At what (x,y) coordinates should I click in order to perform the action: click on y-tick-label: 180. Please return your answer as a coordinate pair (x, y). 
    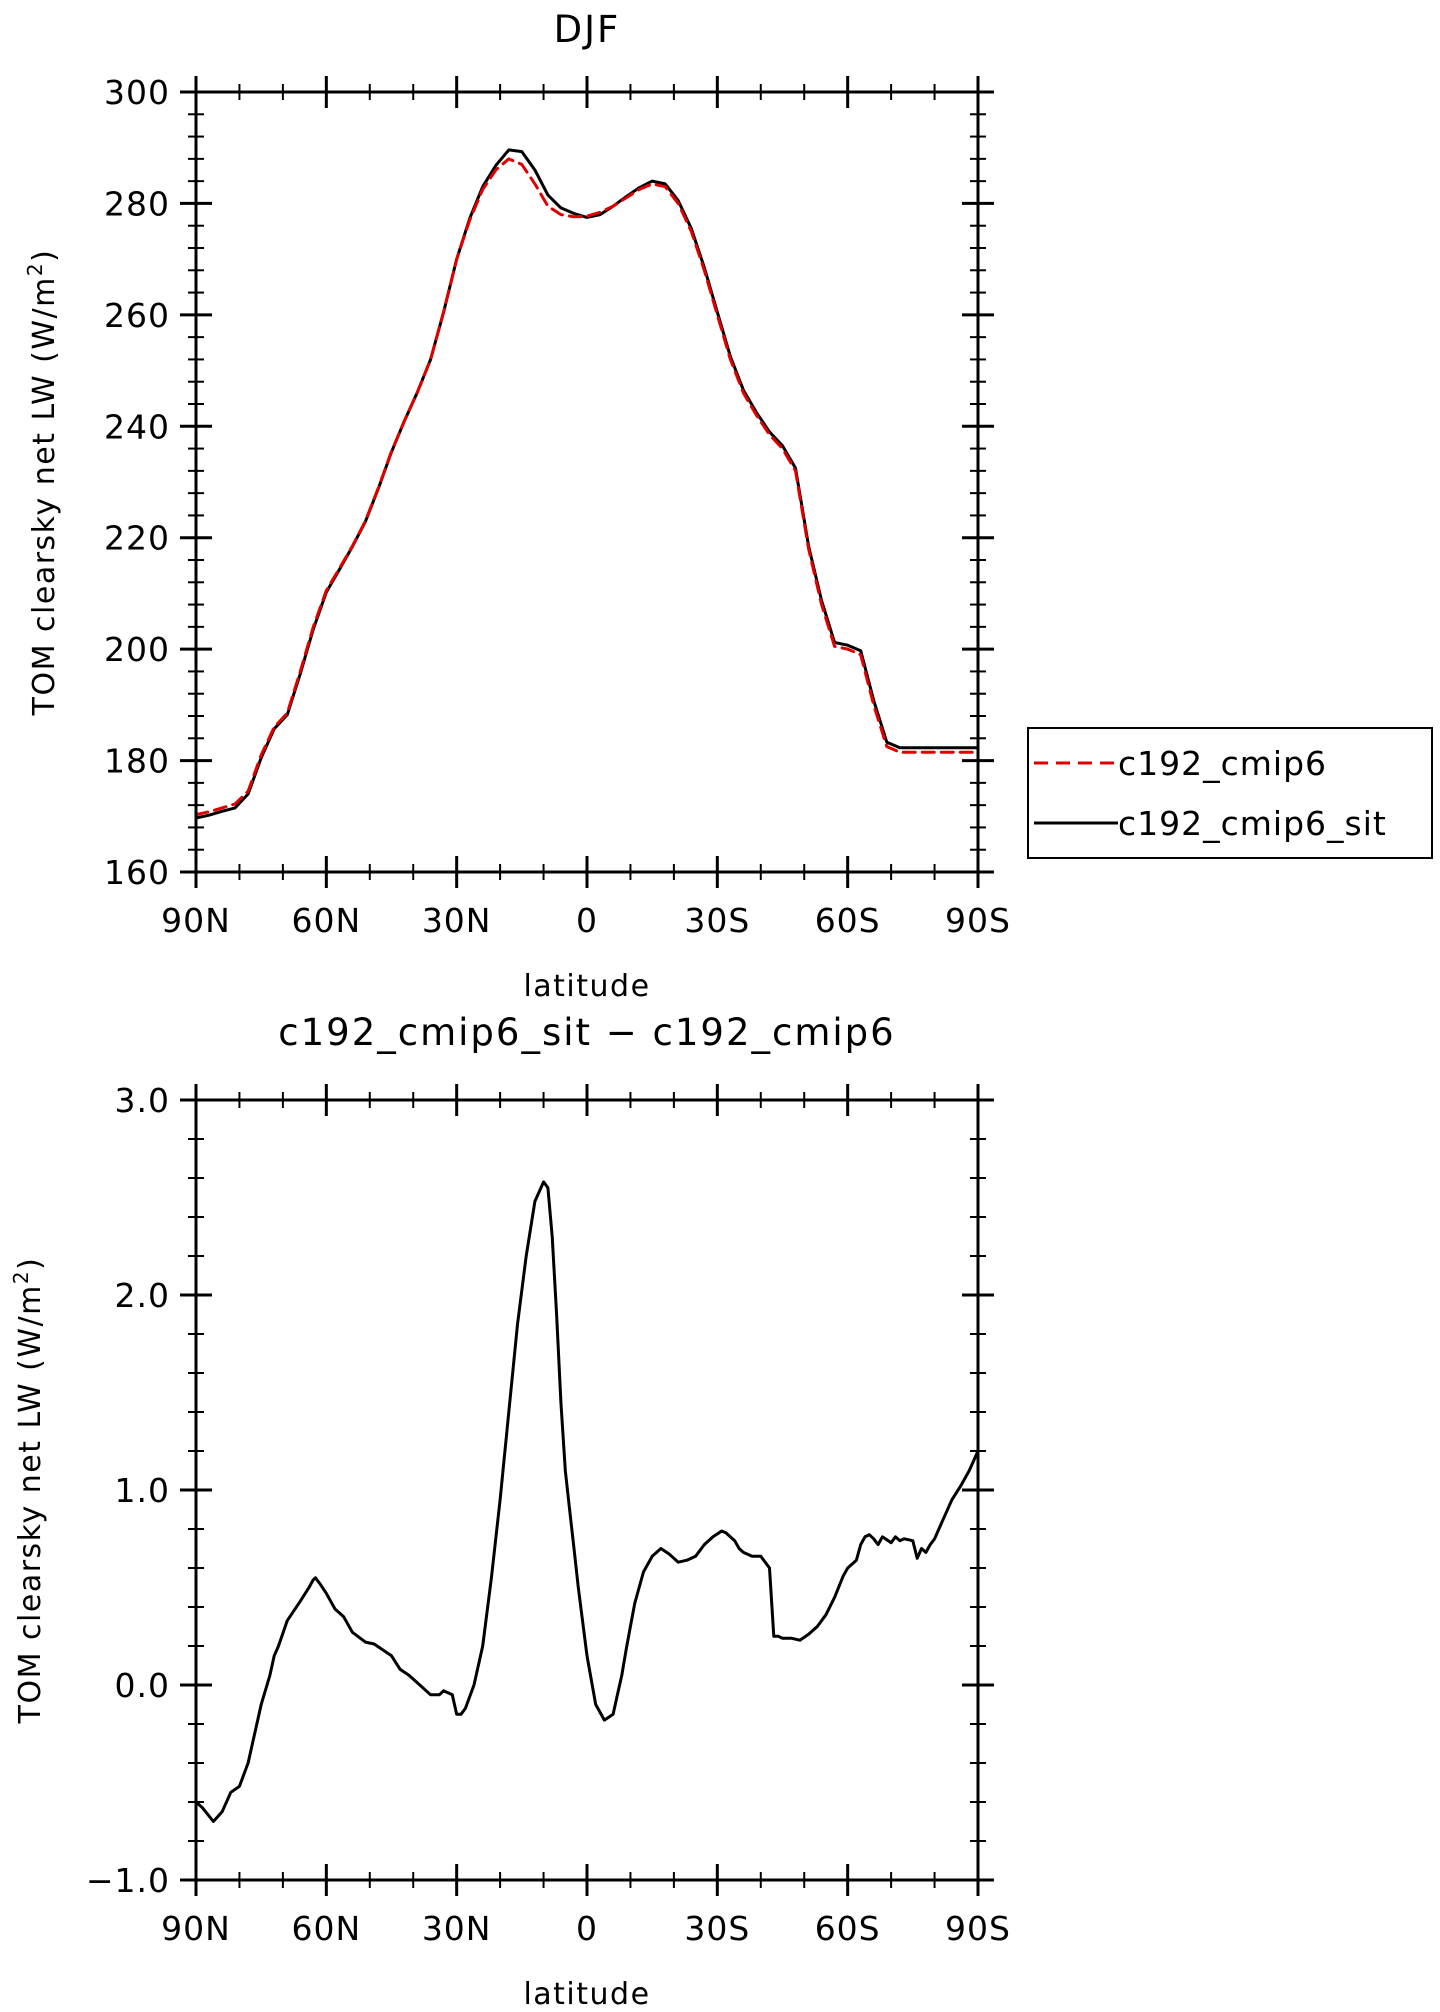
    Looking at the image, I should click on (137, 761).